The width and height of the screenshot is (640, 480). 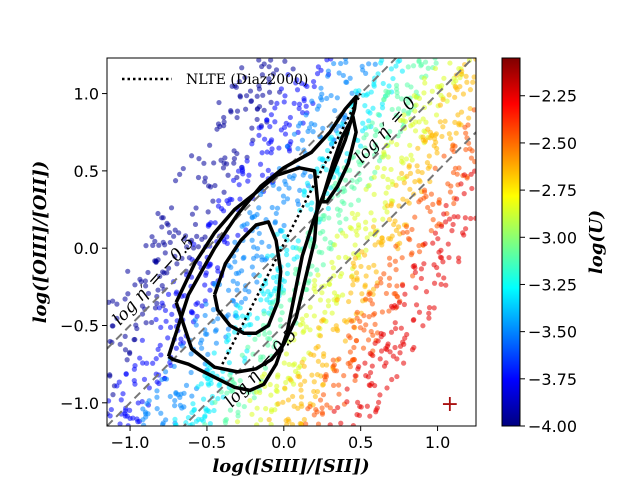 I want to click on x-tick-label: 0.0, so click(x=283, y=442).